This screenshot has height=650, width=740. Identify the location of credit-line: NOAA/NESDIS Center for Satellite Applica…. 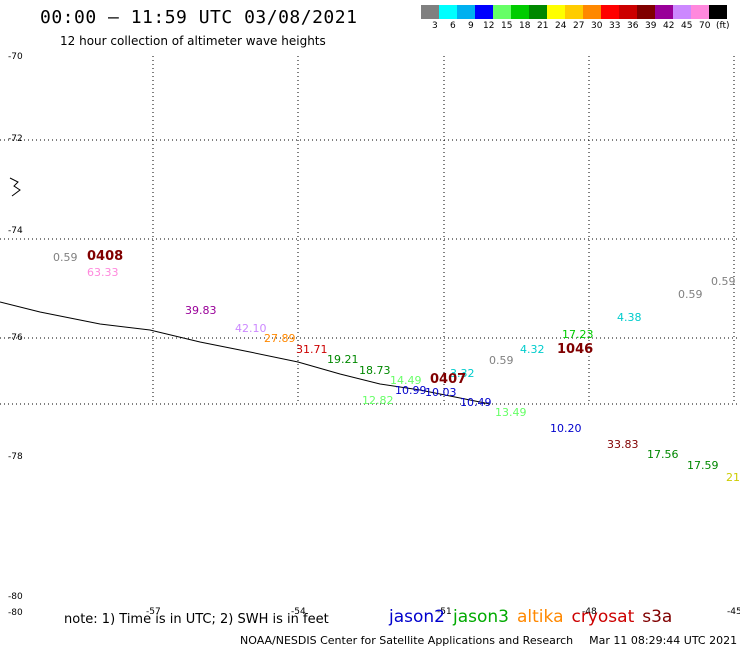
(488, 640).